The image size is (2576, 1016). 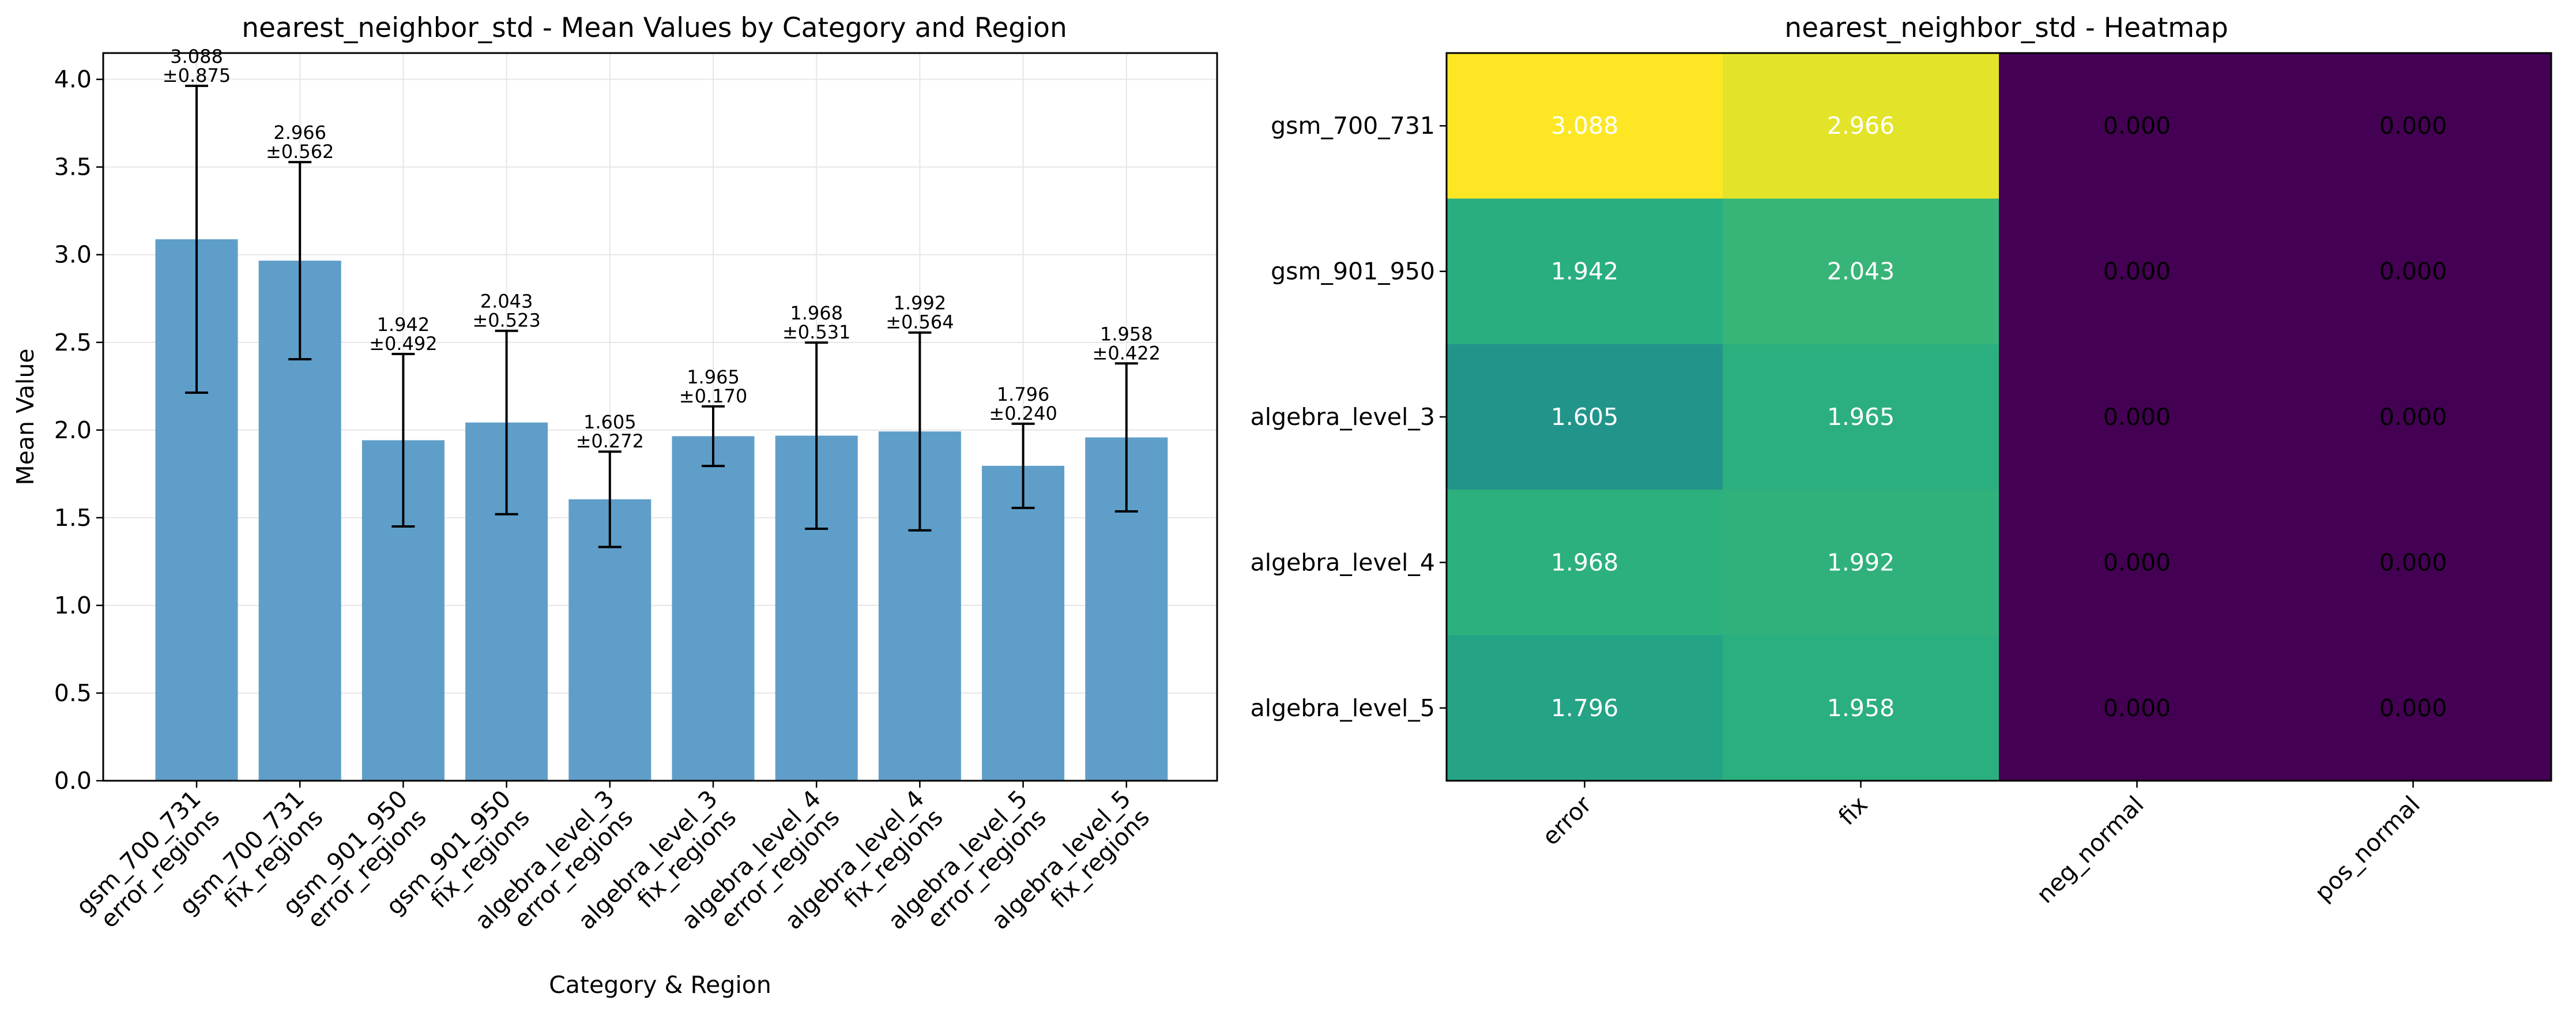 What do you see at coordinates (713, 377) in the screenshot?
I see `bar-value-label: 1.965` at bounding box center [713, 377].